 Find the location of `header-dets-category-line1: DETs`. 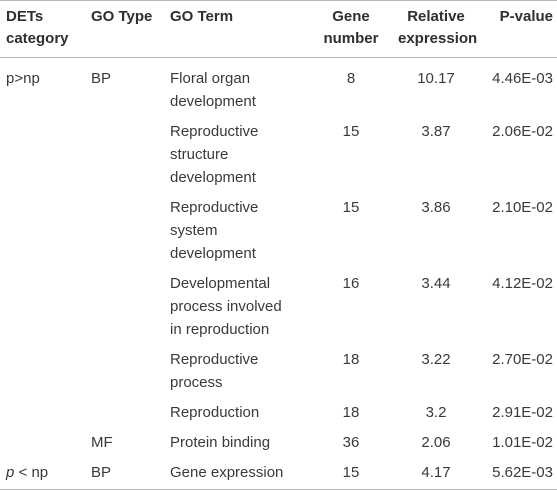

header-dets-category-line1: DETs is located at coordinates (25, 16).